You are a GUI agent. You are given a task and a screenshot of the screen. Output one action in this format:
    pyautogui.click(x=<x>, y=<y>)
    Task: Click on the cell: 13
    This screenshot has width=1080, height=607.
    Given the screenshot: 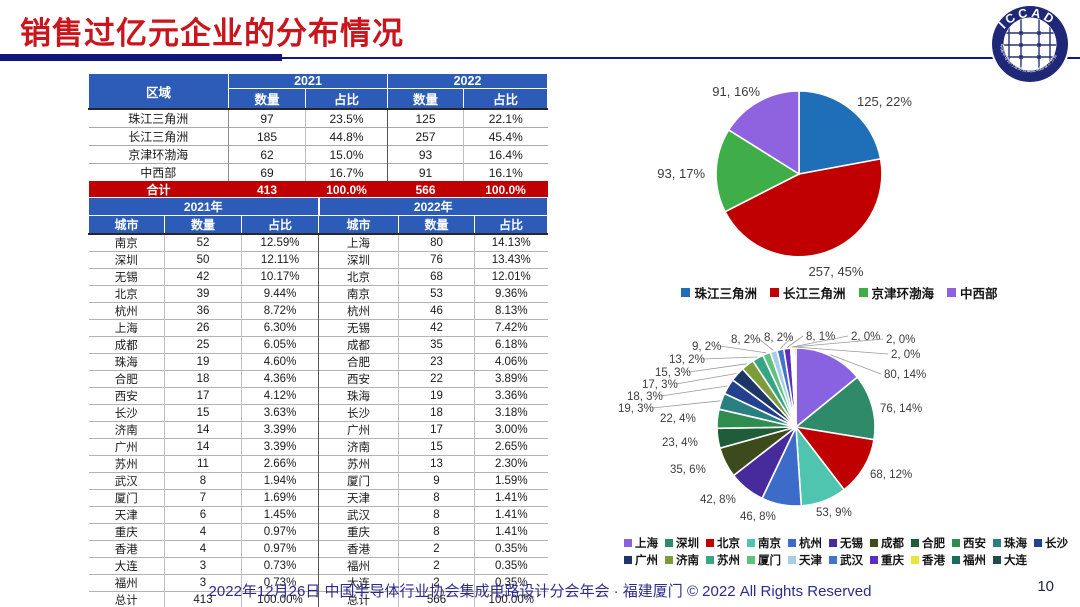 What is the action you would take?
    pyautogui.click(x=436, y=464)
    